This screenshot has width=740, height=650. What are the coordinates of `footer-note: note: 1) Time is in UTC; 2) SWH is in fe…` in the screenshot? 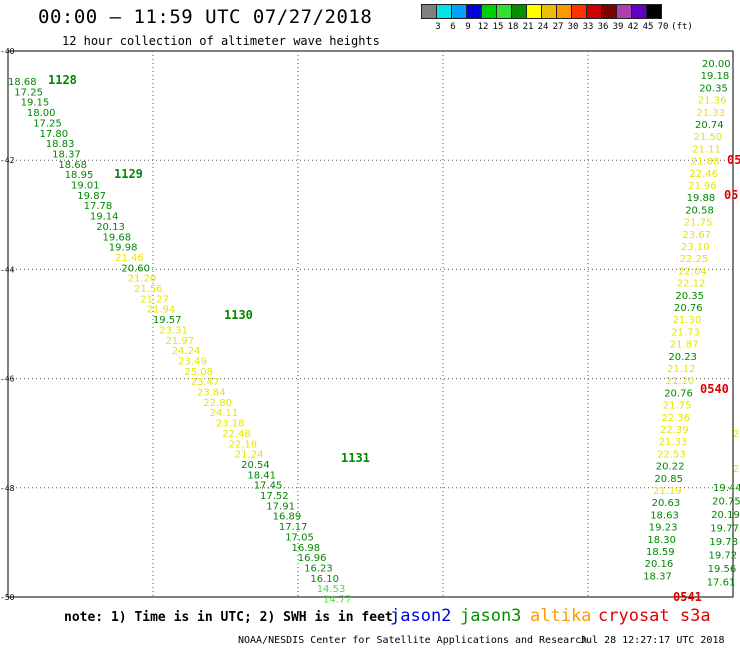 It's located at (228, 617).